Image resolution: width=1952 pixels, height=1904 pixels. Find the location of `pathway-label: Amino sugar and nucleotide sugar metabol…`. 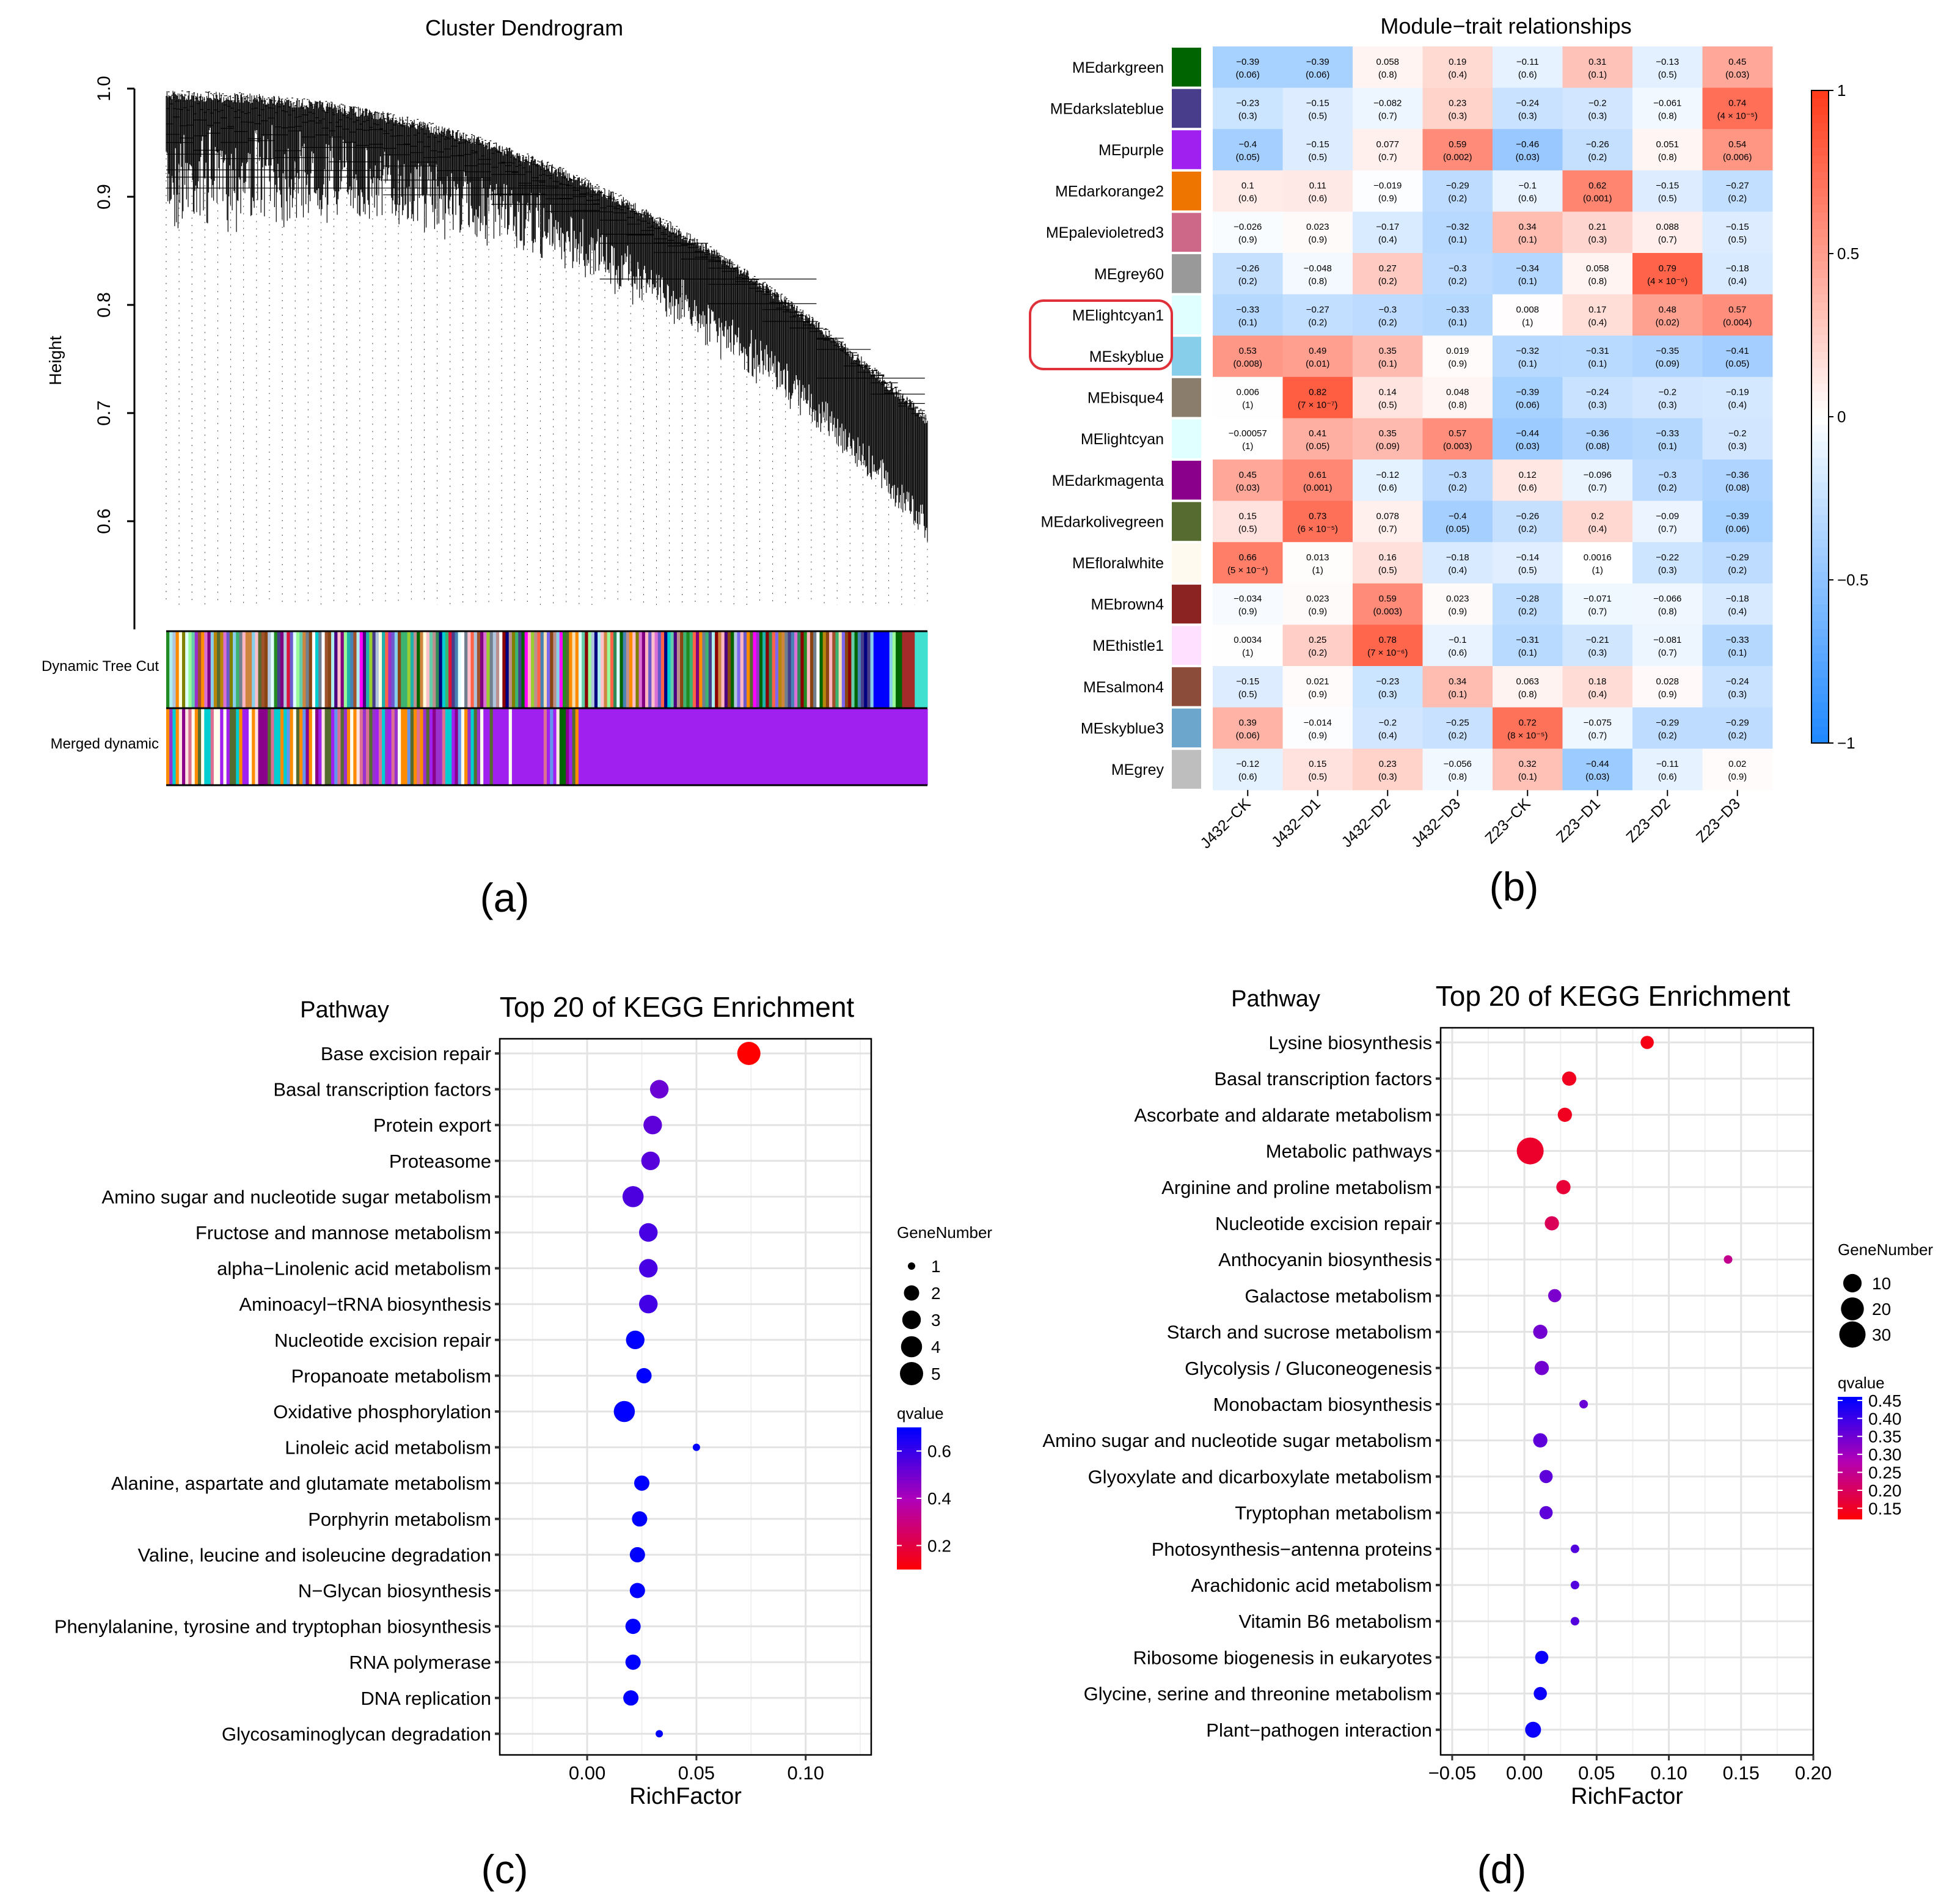

pathway-label: Amino sugar and nucleotide sugar metabol… is located at coordinates (296, 1196).